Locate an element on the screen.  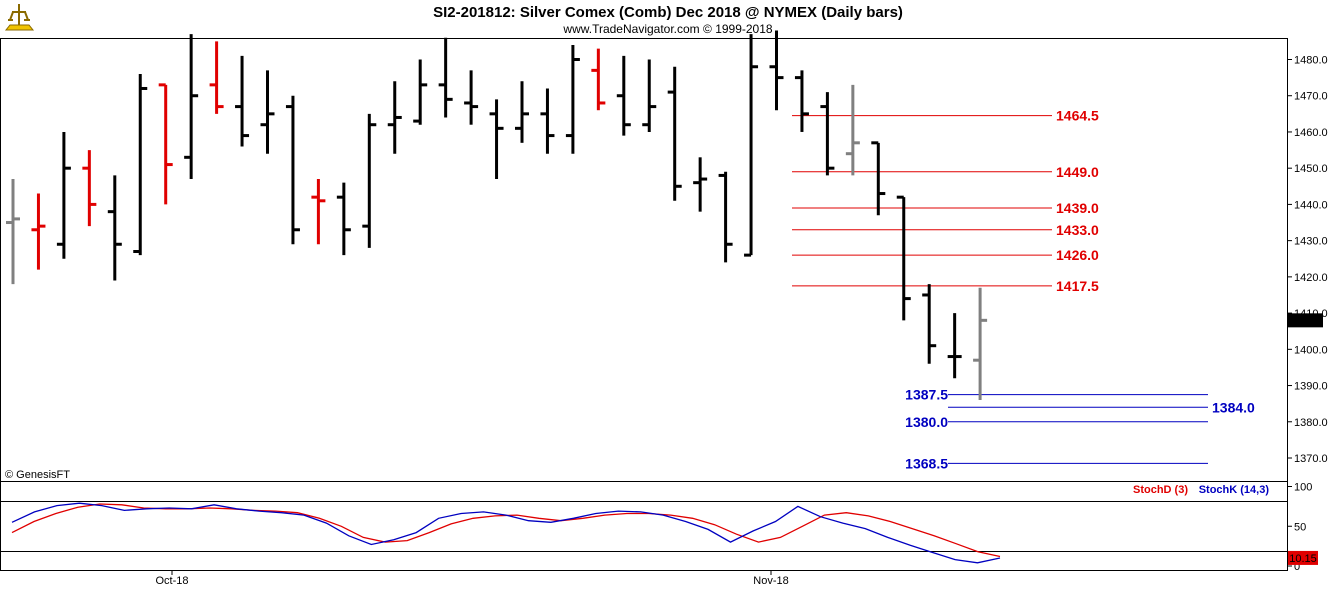
stoch-axis-label: 100 is located at coordinates (1303, 488).